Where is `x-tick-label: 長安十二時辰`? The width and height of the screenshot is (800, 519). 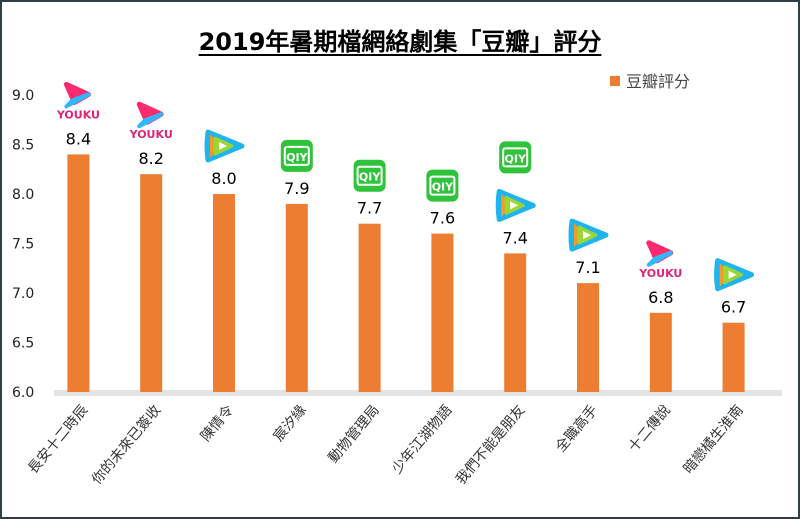 x-tick-label: 長安十二時辰 is located at coordinates (58, 439).